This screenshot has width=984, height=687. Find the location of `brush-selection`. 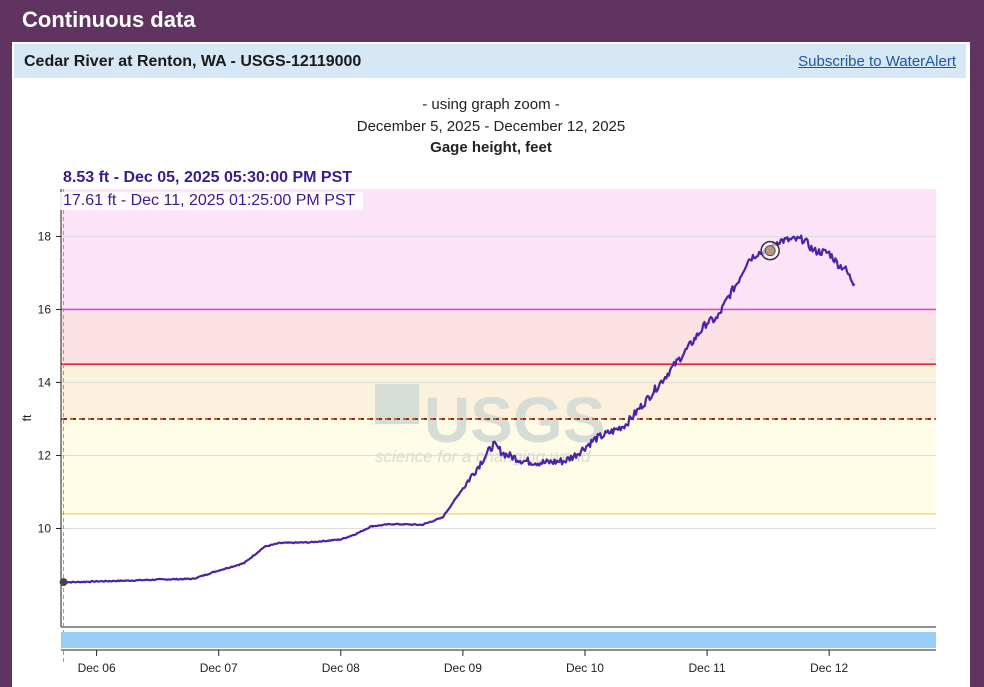

brush-selection is located at coordinates (498, 640).